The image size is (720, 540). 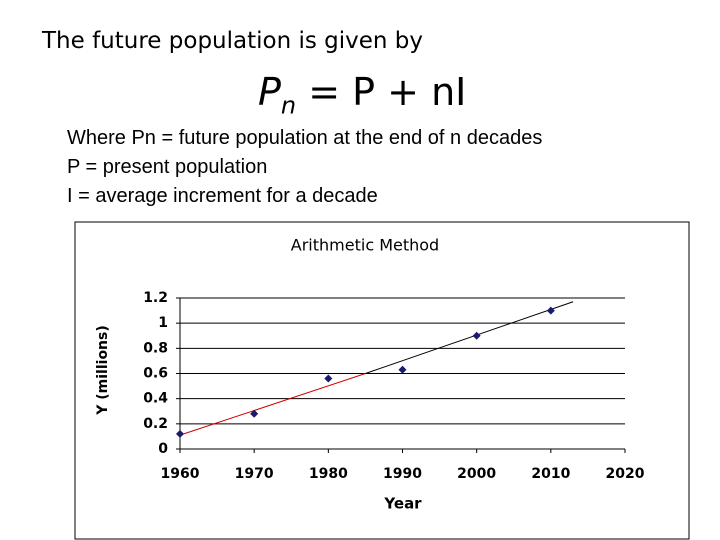 What do you see at coordinates (103, 370) in the screenshot?
I see `y-axis-label: Y (millions)` at bounding box center [103, 370].